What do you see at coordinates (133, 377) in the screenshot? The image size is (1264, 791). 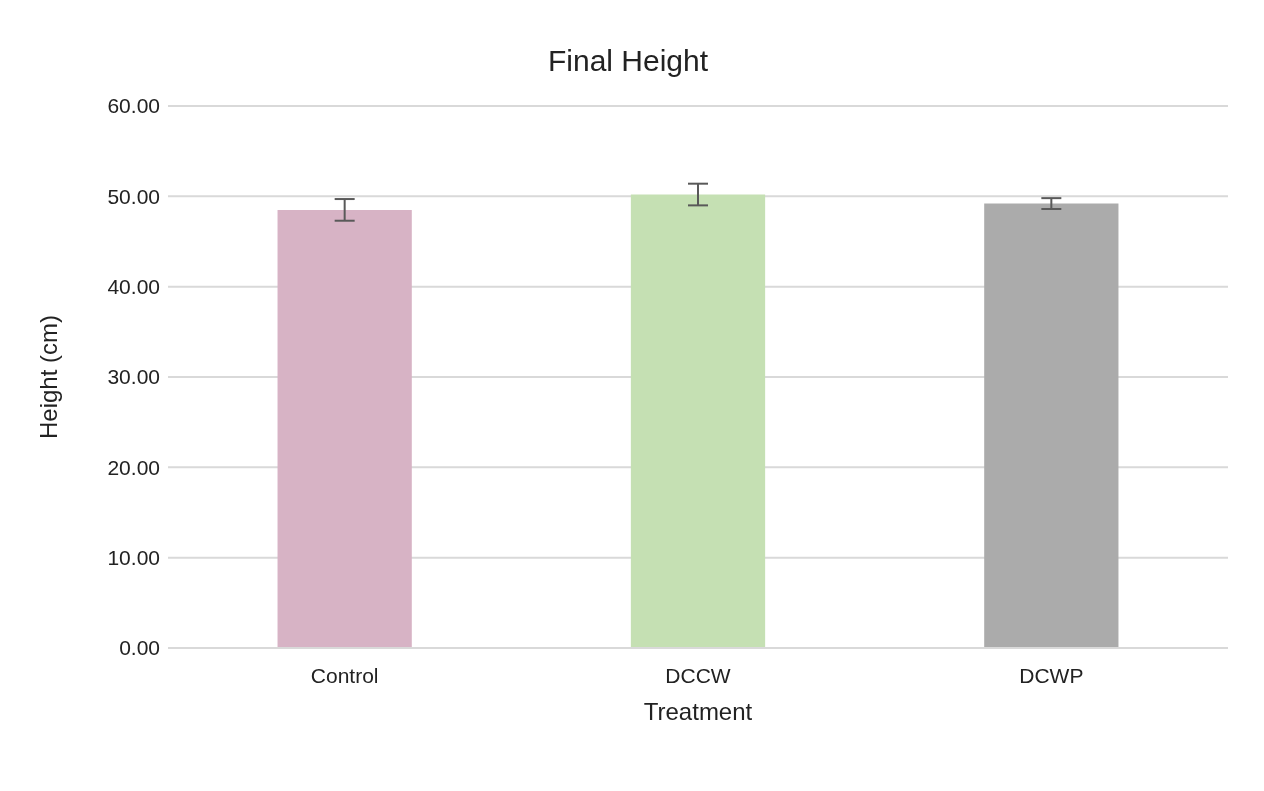 I see `y-tick-label: 30.00` at bounding box center [133, 377].